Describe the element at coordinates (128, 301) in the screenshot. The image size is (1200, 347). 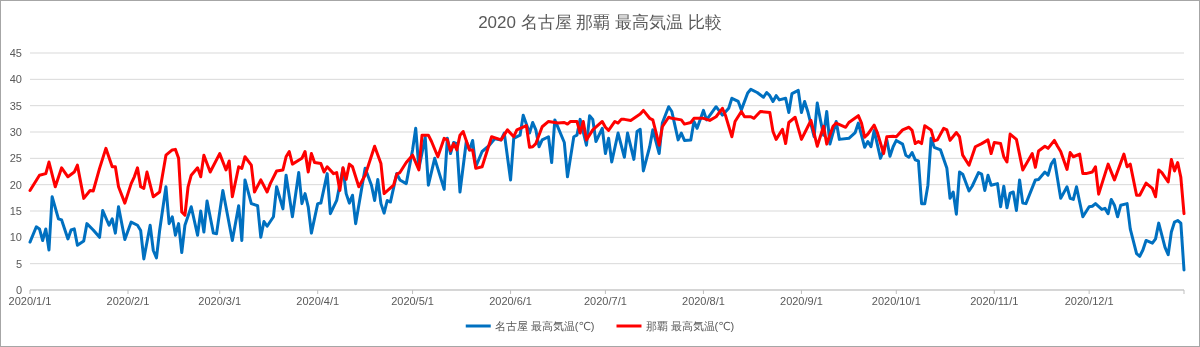
I see `x-tick-label: 2020/2/1` at that location.